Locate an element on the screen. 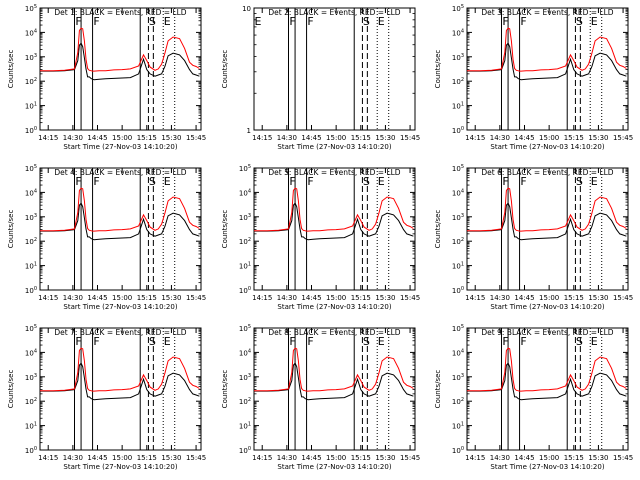 This screenshot has height=480, width=640. panel-title: Det 9: BLACK = Events, RED = LLD is located at coordinates (547, 332).